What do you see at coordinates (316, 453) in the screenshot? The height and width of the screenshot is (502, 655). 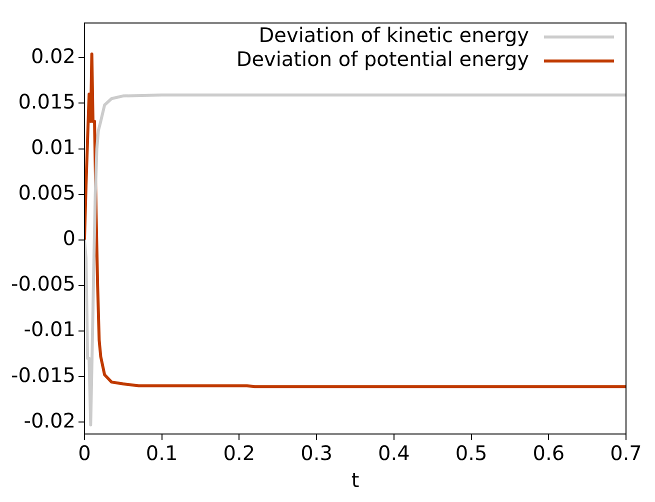 I see `x-tick-label: 0.3` at bounding box center [316, 453].